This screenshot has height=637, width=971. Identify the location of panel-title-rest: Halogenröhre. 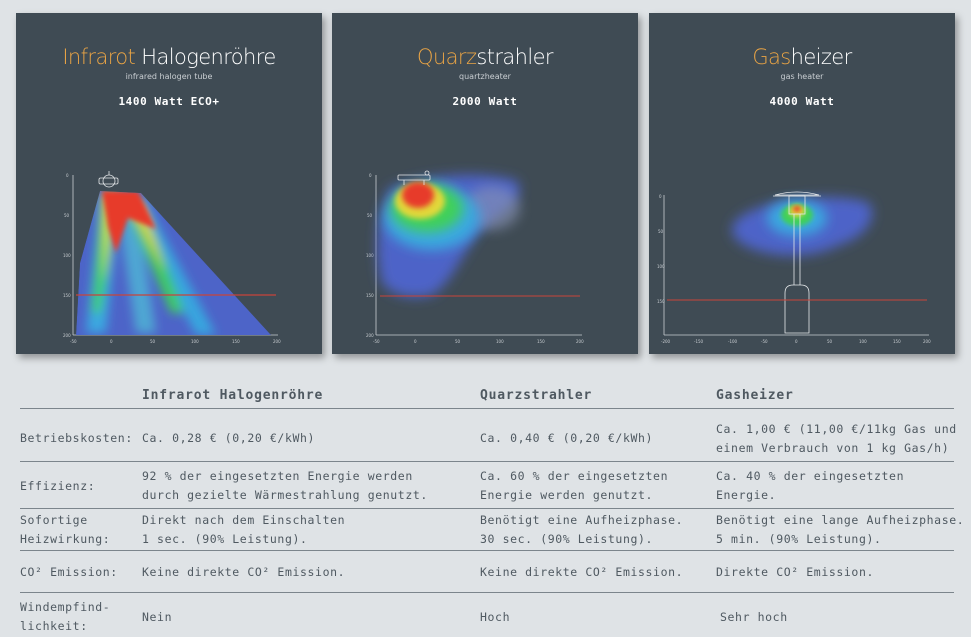
(205, 57).